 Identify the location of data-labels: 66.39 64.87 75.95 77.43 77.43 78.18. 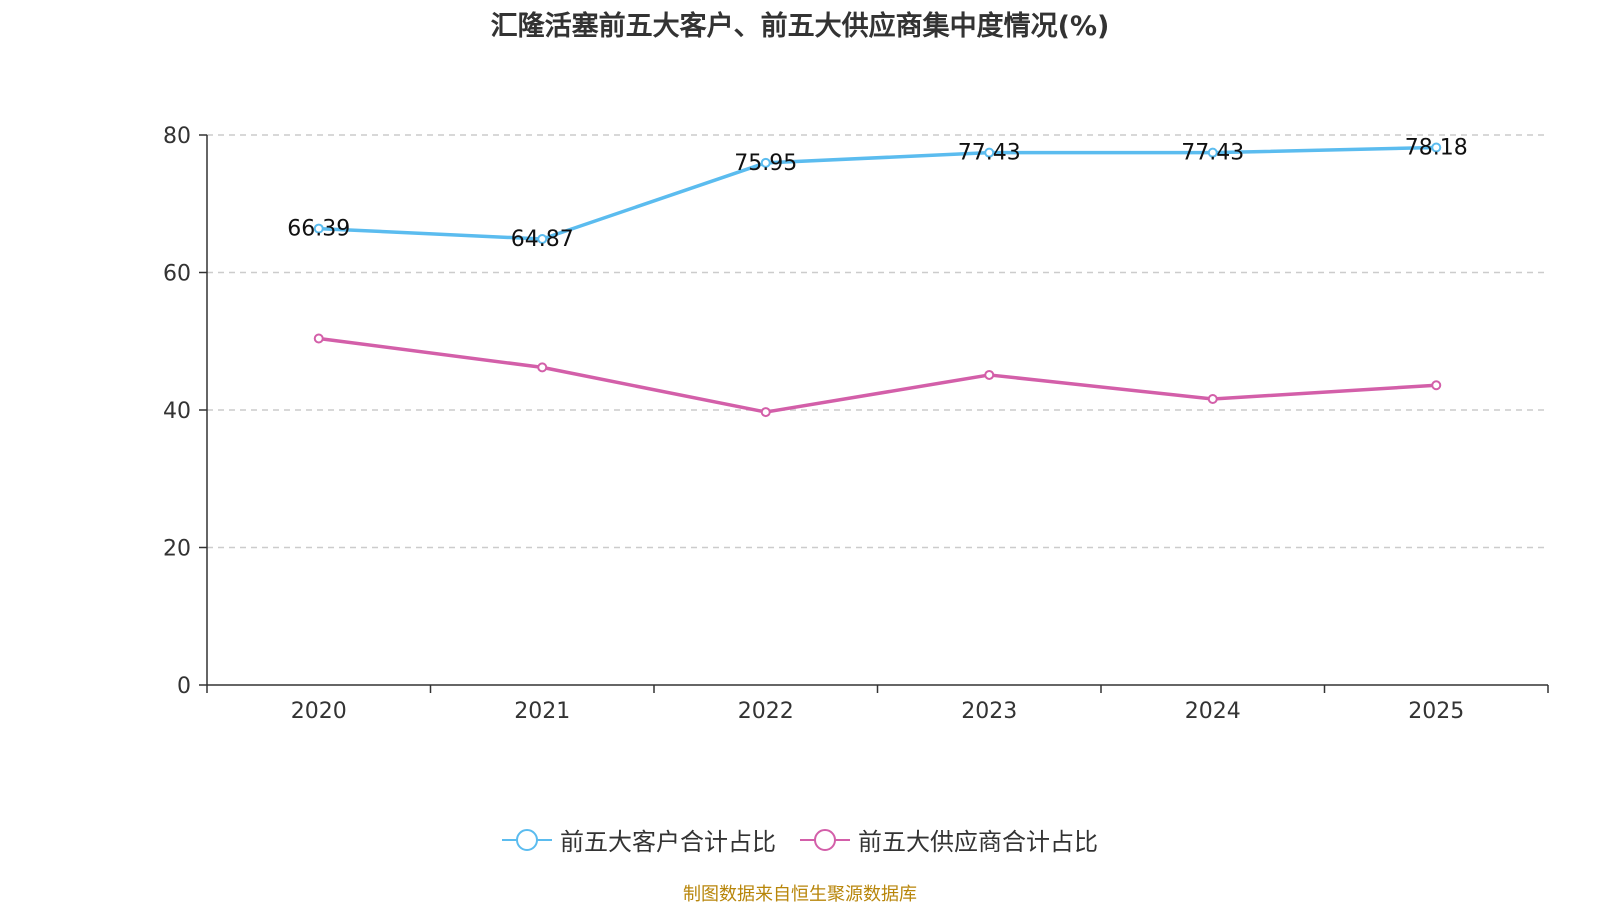
(877, 194).